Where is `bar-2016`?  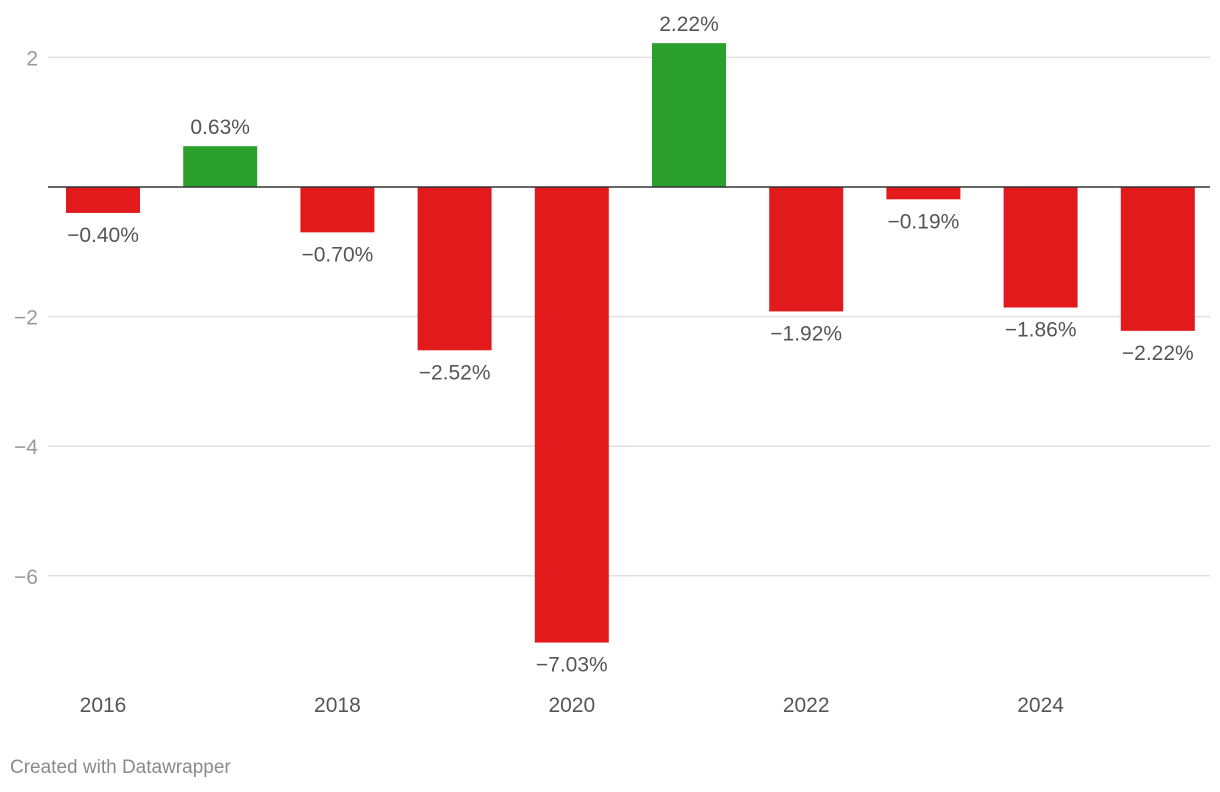 bar-2016 is located at coordinates (103, 200).